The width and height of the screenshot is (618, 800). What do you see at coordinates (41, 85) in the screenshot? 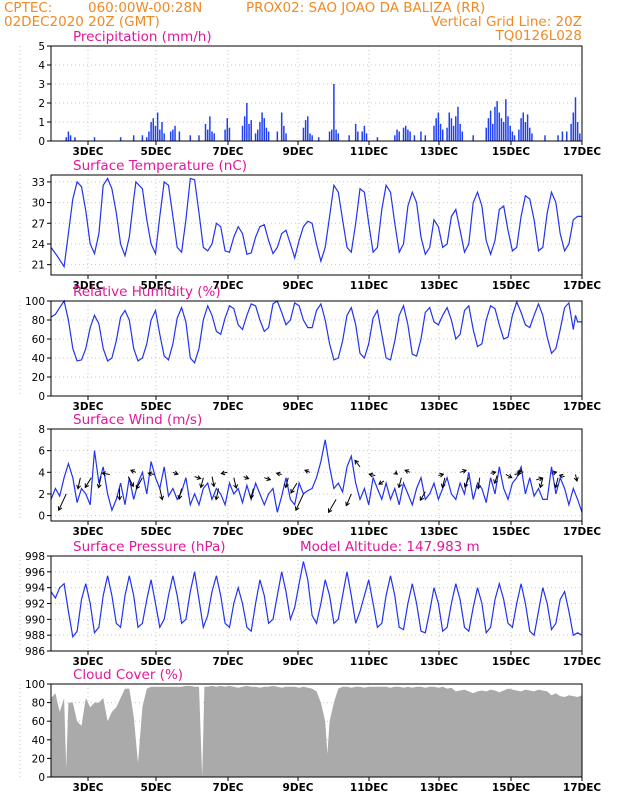
I see `y-tick-label: 3` at bounding box center [41, 85].